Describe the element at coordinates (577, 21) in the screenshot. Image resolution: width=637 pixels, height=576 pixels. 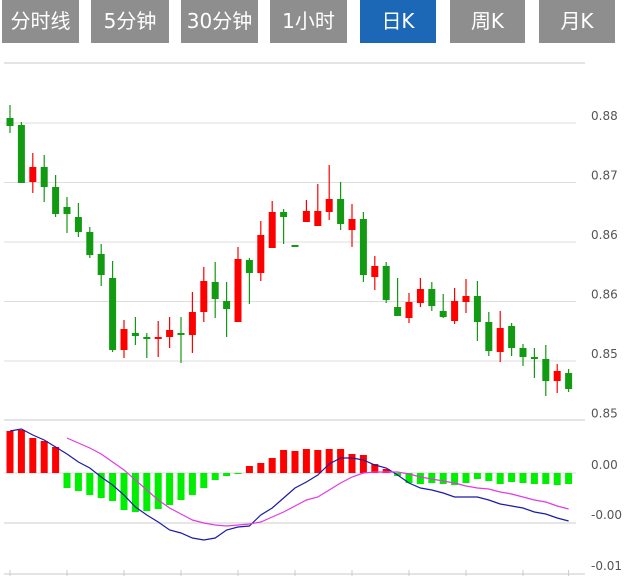
I see `tab-monthly: 月K` at that location.